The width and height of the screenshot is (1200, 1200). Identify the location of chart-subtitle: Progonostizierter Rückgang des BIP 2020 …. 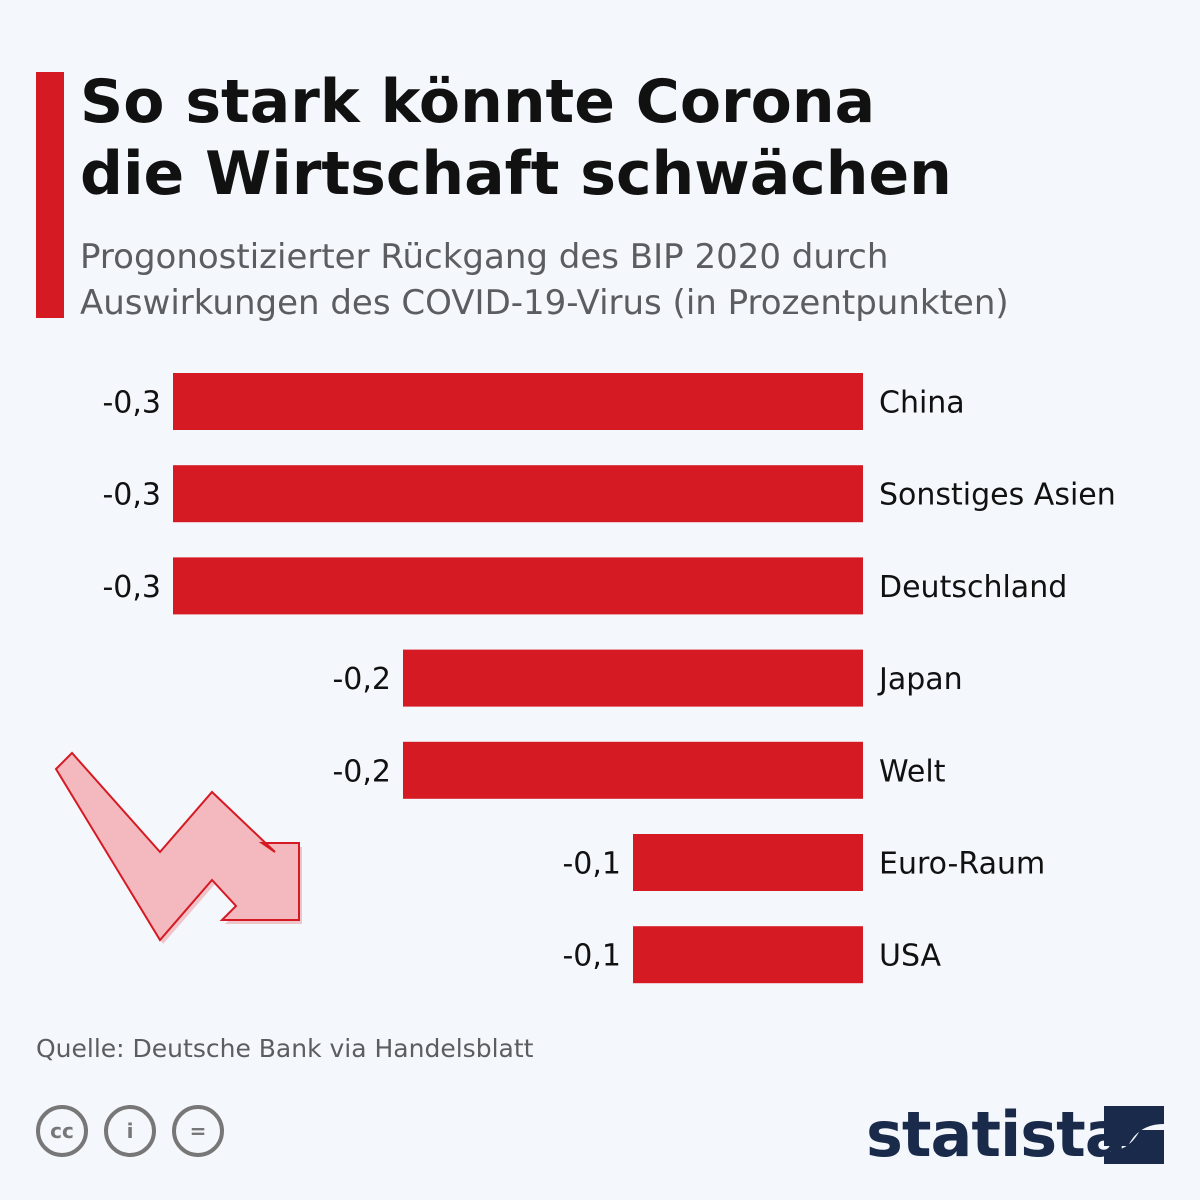
(544, 280).